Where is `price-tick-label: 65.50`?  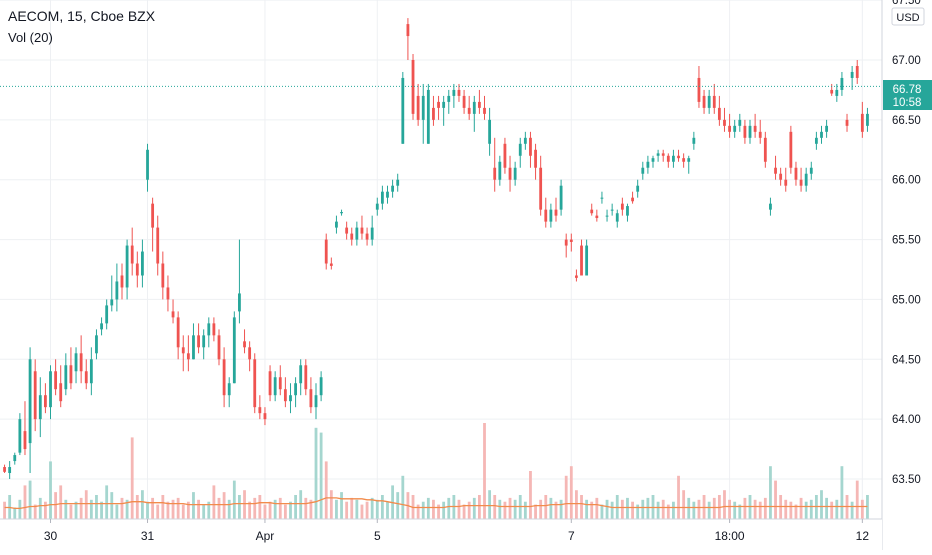 price-tick-label: 65.50 is located at coordinates (906, 241).